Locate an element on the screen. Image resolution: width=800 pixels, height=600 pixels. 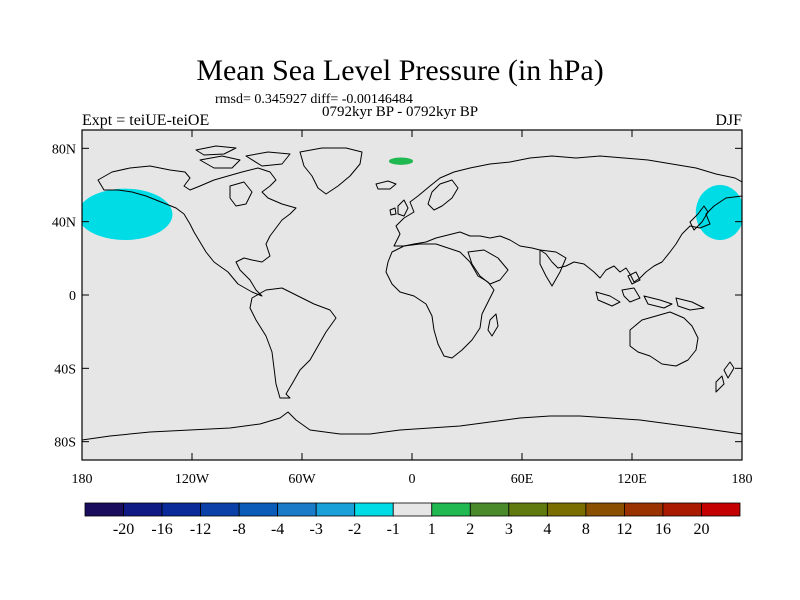
lon-label: 60W is located at coordinates (302, 479).